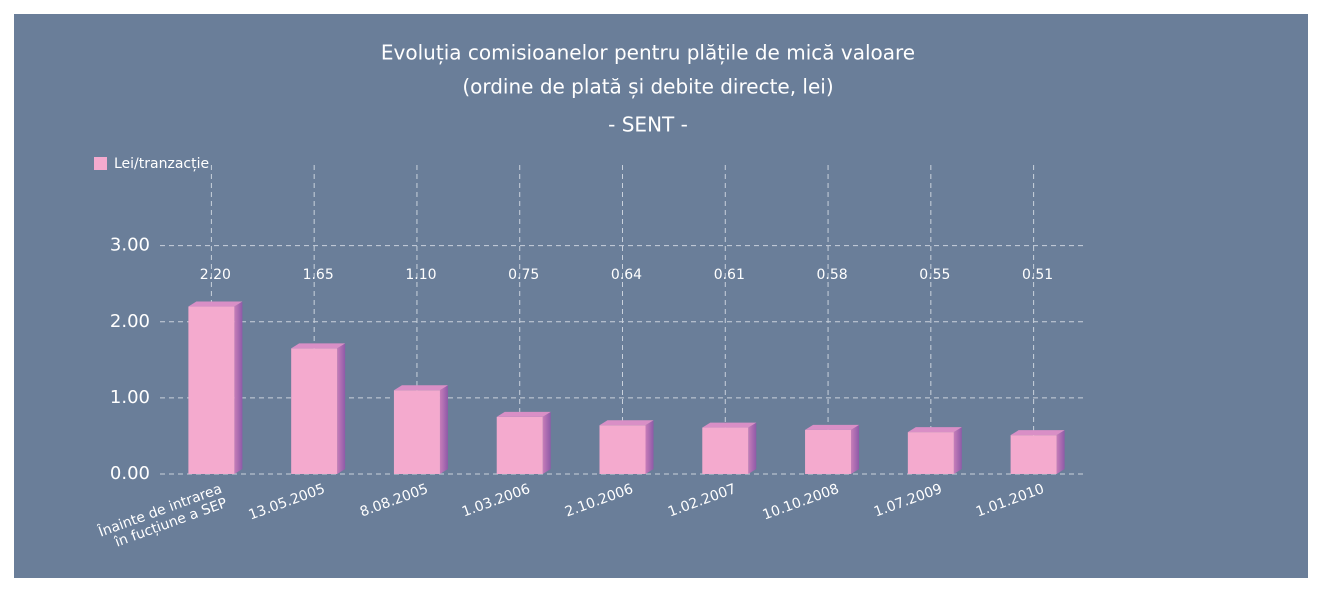 Image resolution: width=1322 pixels, height=591 pixels. What do you see at coordinates (161, 164) in the screenshot?
I see `legend-label: Lei/tranzacție` at bounding box center [161, 164].